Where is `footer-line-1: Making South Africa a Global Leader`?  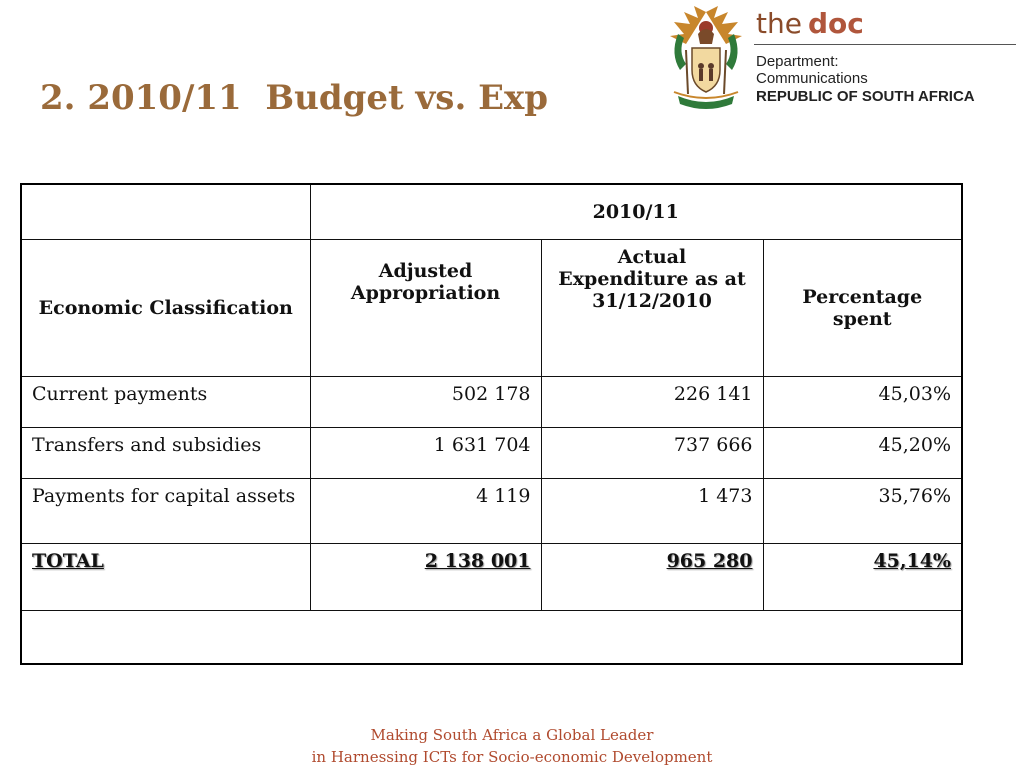
footer-line-1: Making South Africa a Global Leader is located at coordinates (512, 735).